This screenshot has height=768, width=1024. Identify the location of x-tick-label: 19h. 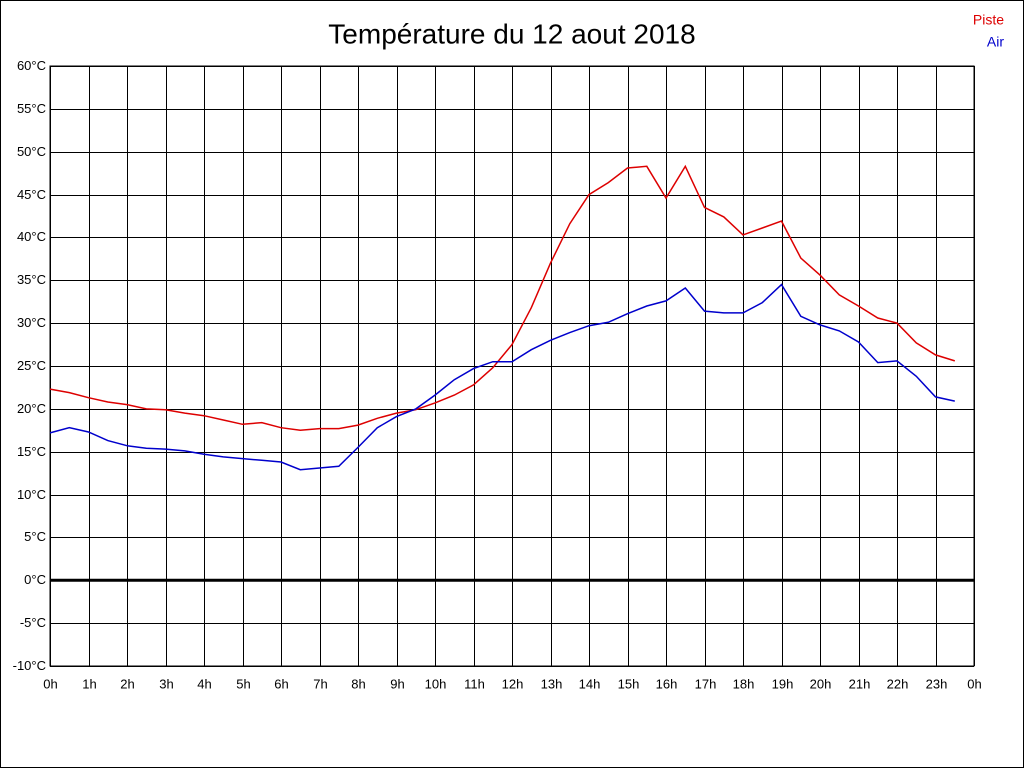
(783, 683).